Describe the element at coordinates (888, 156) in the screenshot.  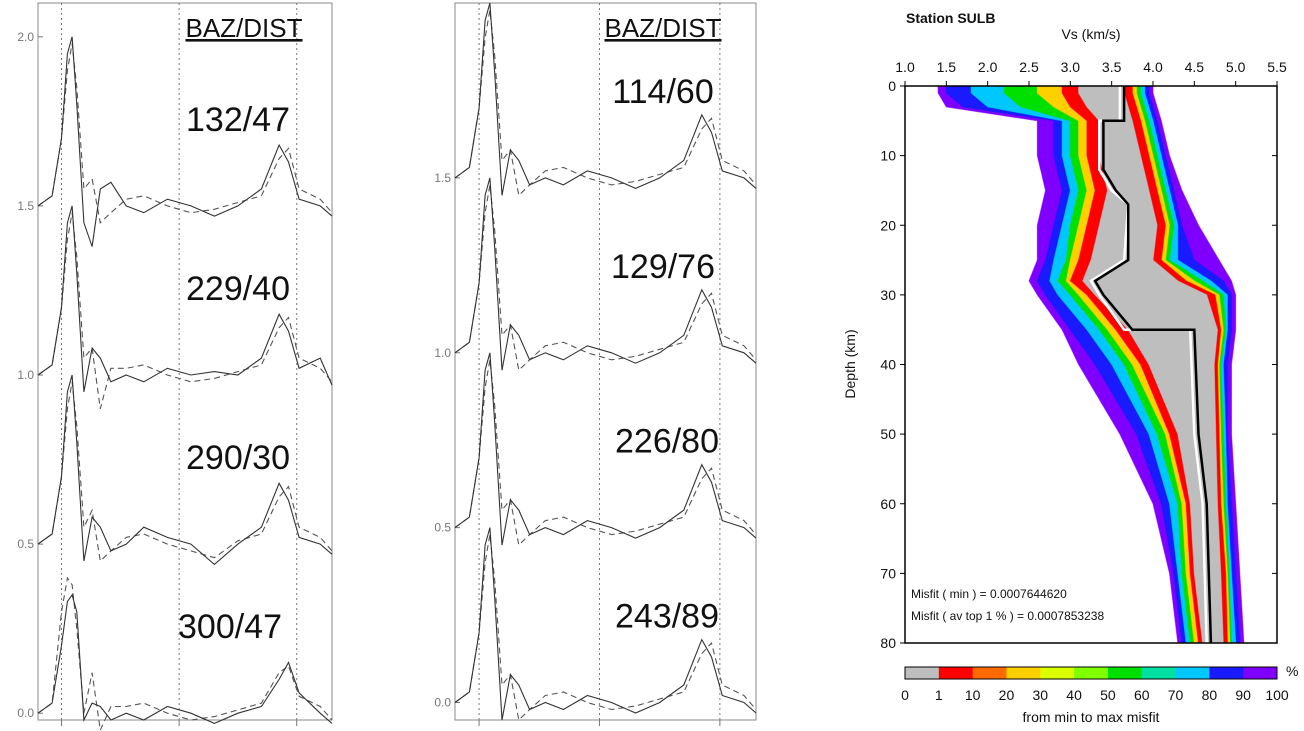
I see `y-tick-label: 10` at that location.